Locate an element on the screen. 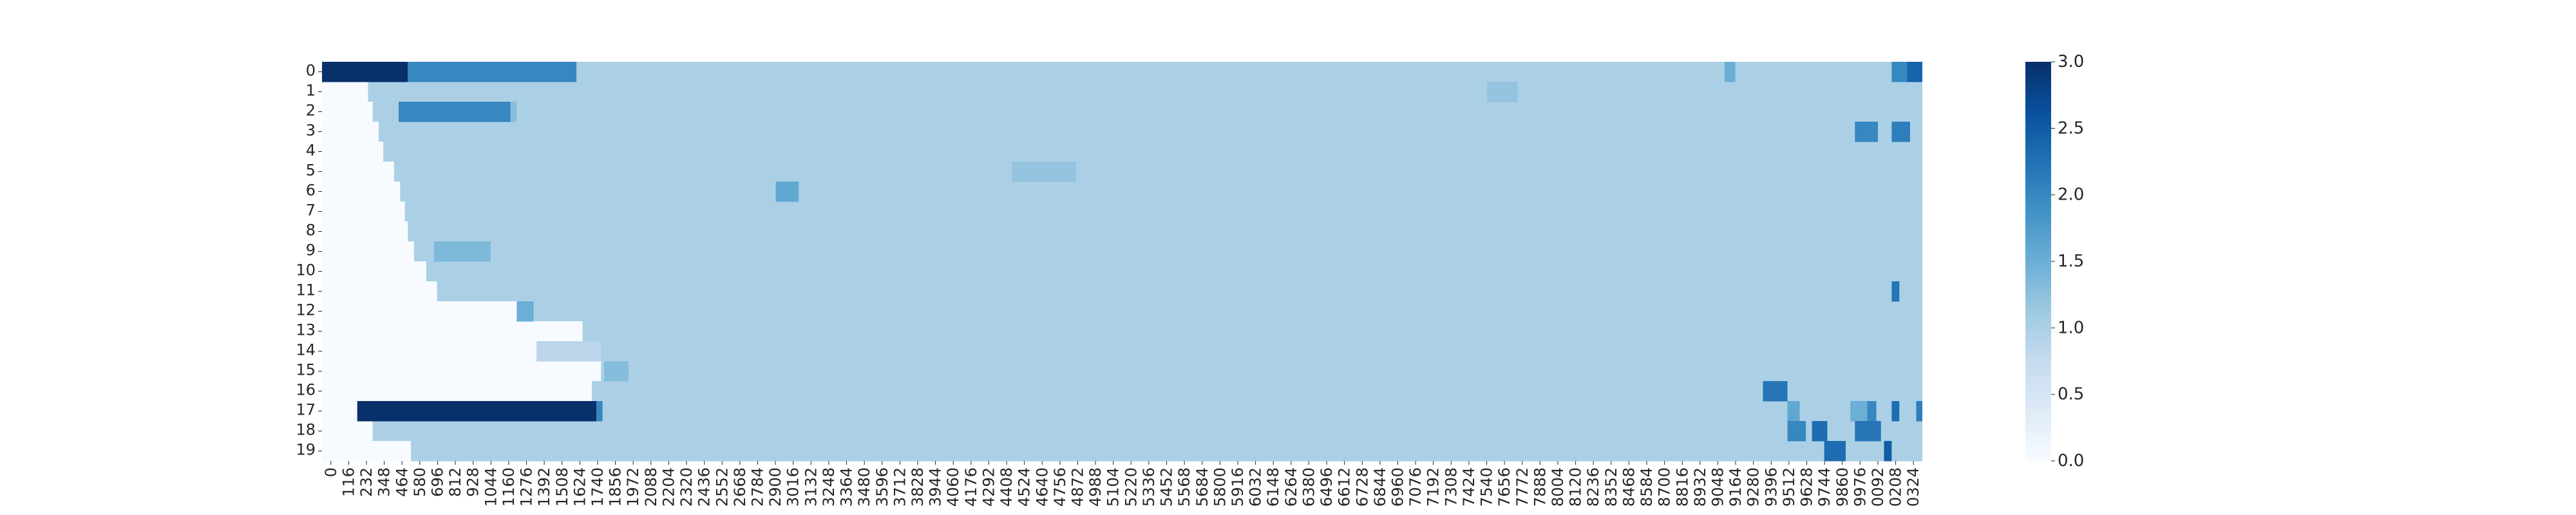 This screenshot has height=515, width=2576. x-tick-label: 9048 is located at coordinates (1718, 487).